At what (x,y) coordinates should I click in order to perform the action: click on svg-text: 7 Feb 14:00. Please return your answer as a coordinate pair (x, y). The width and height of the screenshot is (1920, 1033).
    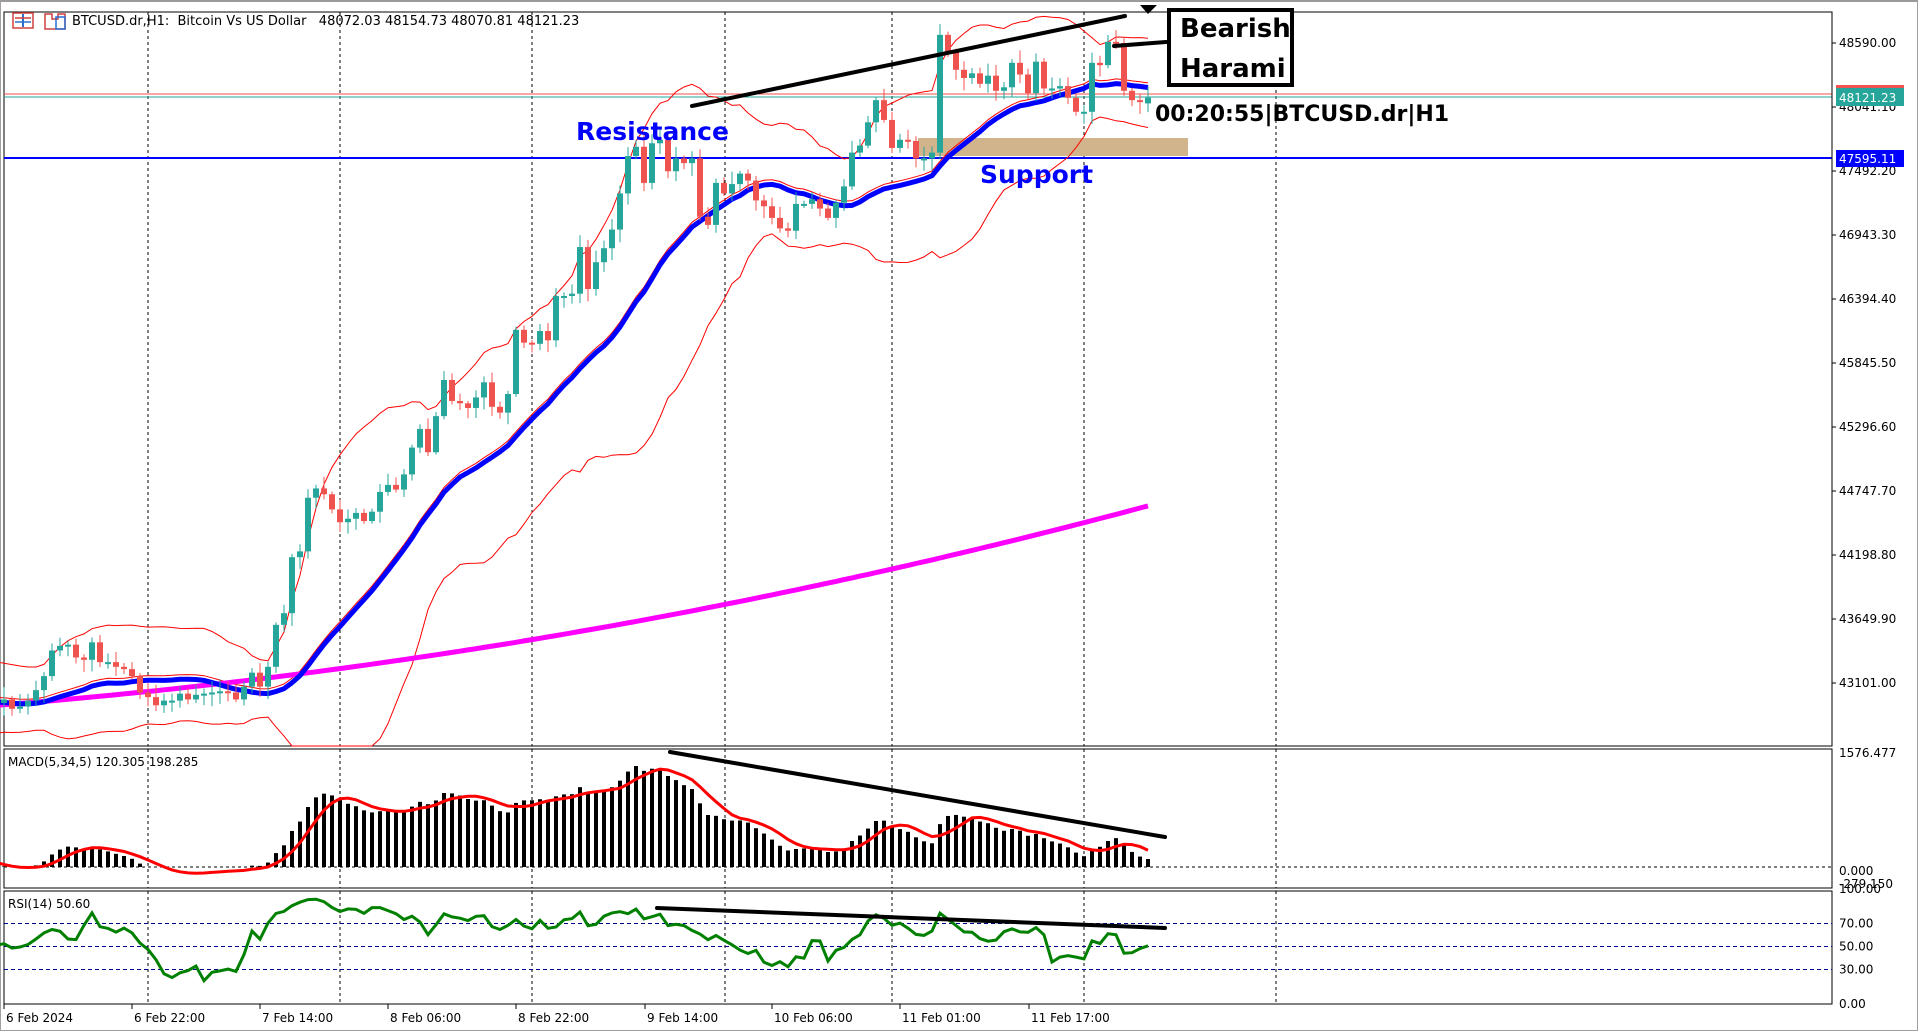
    Looking at the image, I should click on (297, 1018).